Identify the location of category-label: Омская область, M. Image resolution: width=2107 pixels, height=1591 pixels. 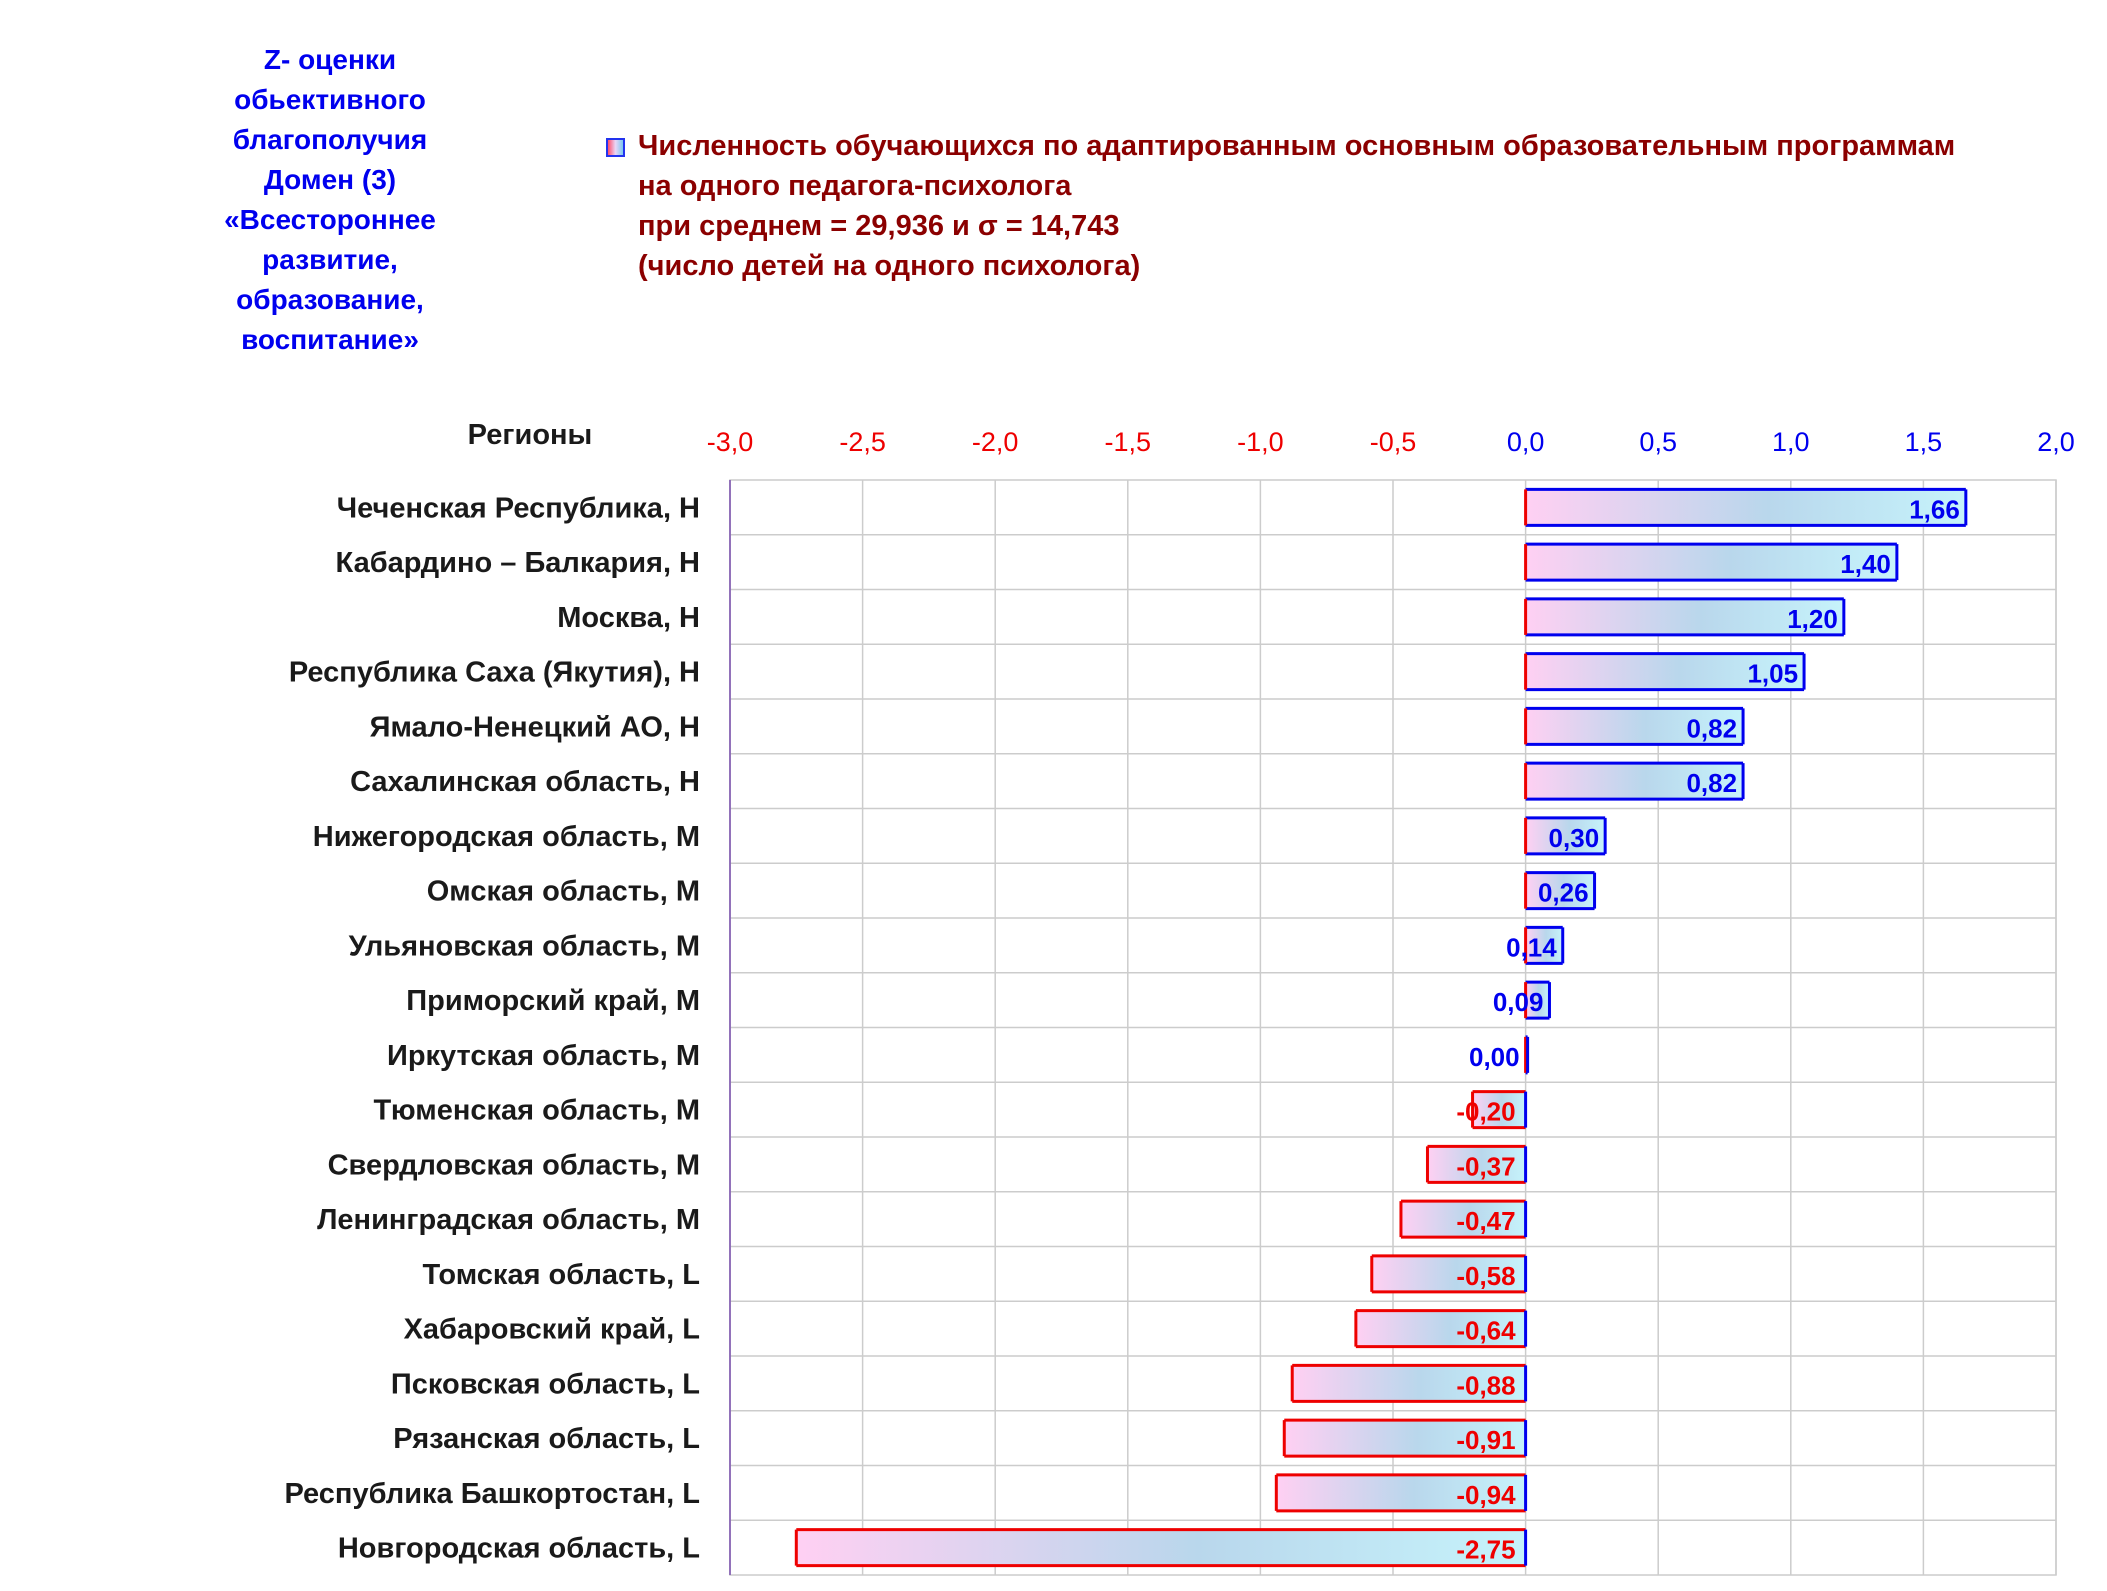
(563, 892).